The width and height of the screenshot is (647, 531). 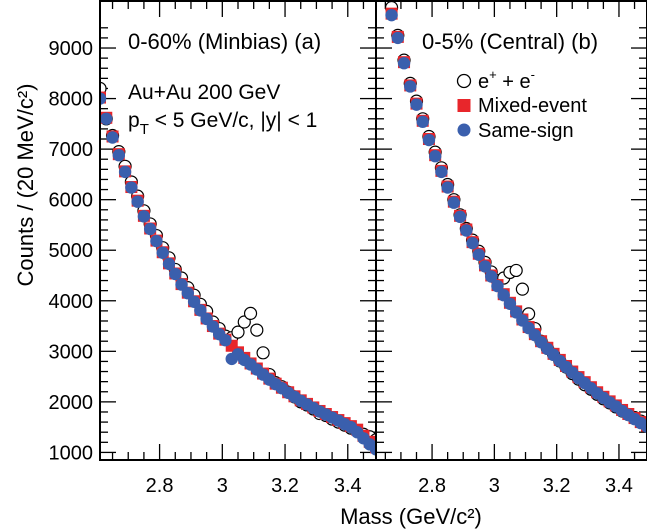 I want to click on panel-a-label: 0-60% (Minbias) (a), so click(x=224, y=41).